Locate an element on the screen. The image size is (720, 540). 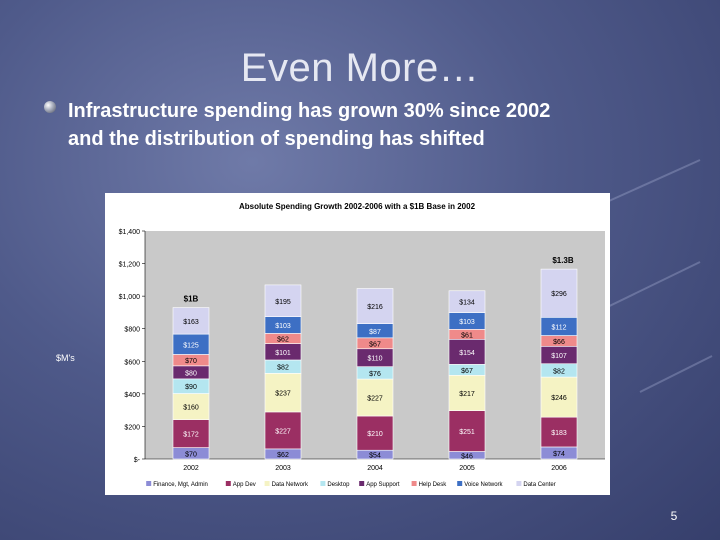
y-tick-label: $600 is located at coordinates (132, 362).